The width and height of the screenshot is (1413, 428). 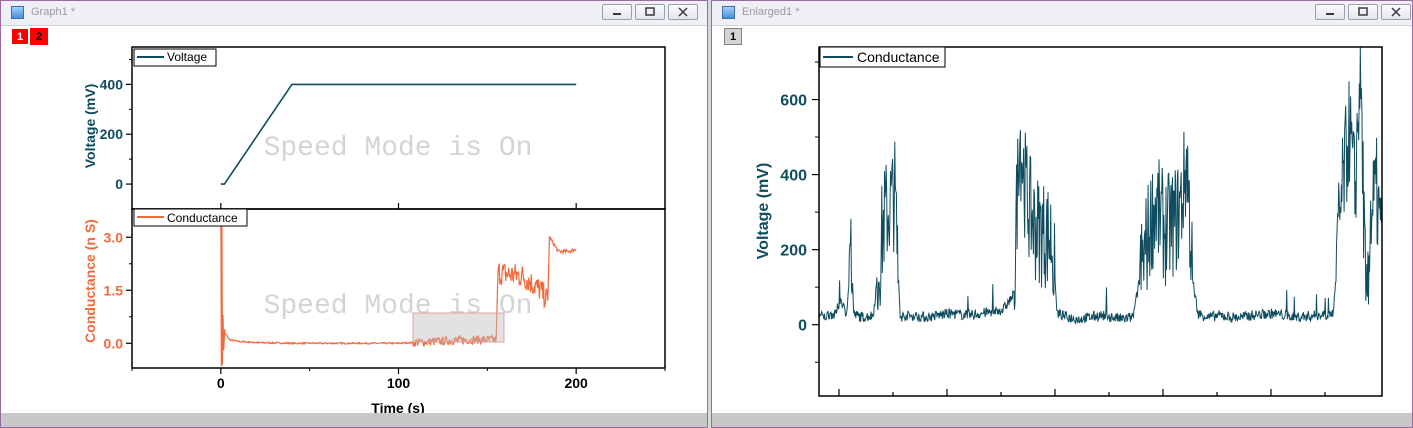 I want to click on x-tick-label: 0, so click(x=221, y=383).